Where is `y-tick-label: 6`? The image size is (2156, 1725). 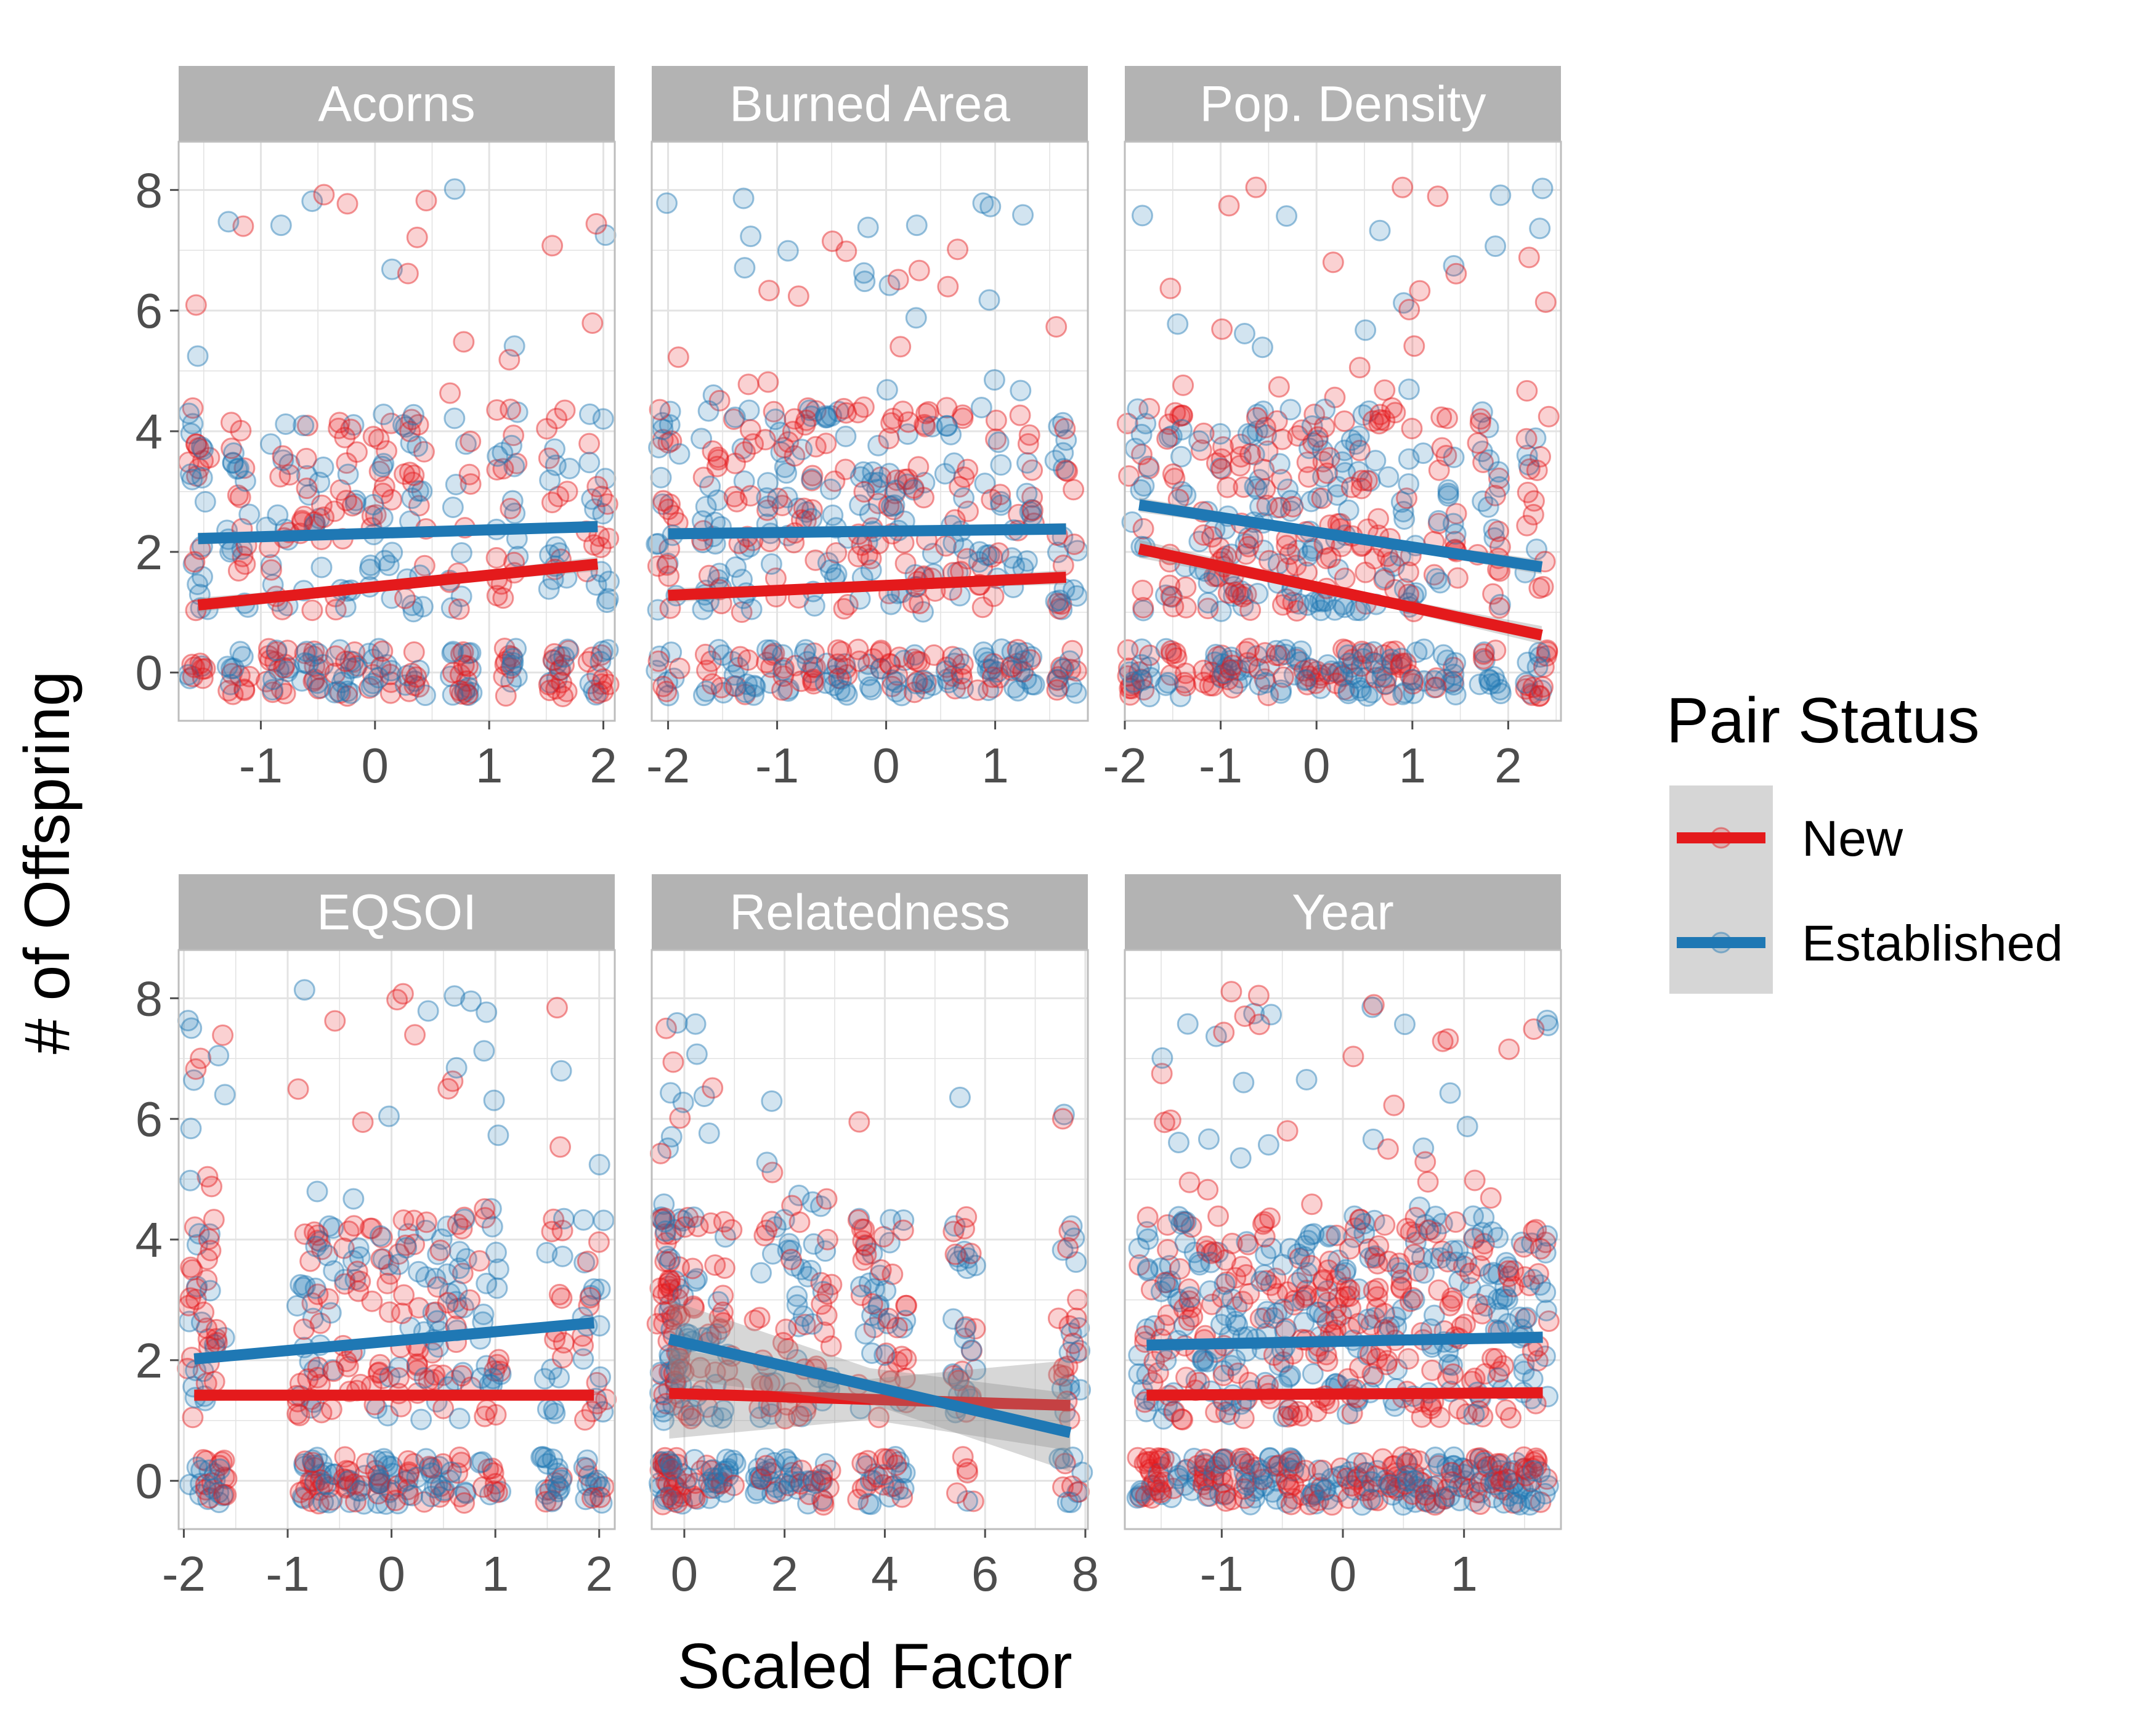
y-tick-label: 6 is located at coordinates (149, 311).